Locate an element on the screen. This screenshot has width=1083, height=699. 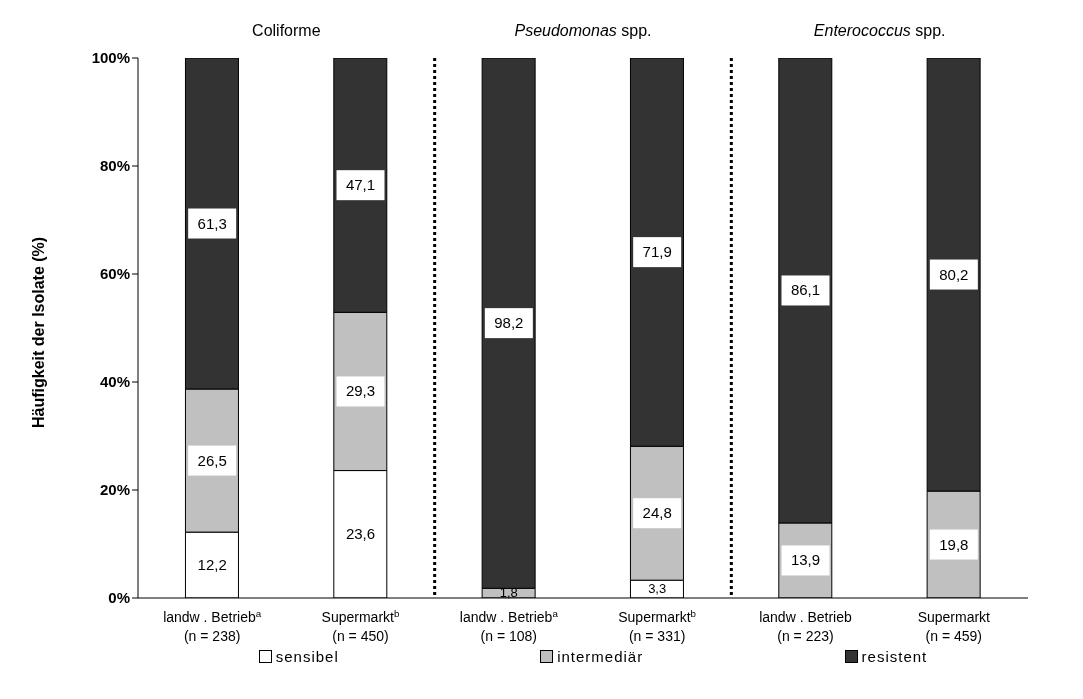
category-label: landw . Betrieb$^{a}$ (n = 108) is located at coordinates (508, 625).